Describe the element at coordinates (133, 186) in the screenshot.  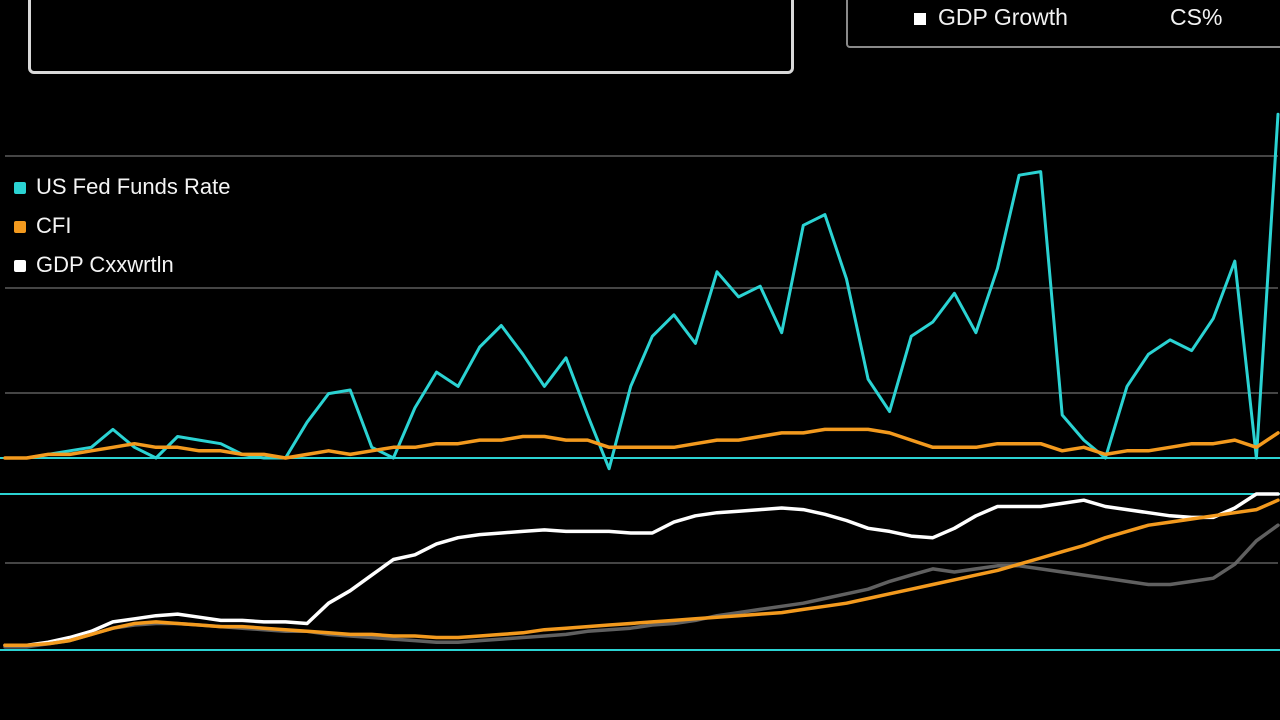
I see `legend-label-fed-funds: US Fed Funds Rate` at that location.